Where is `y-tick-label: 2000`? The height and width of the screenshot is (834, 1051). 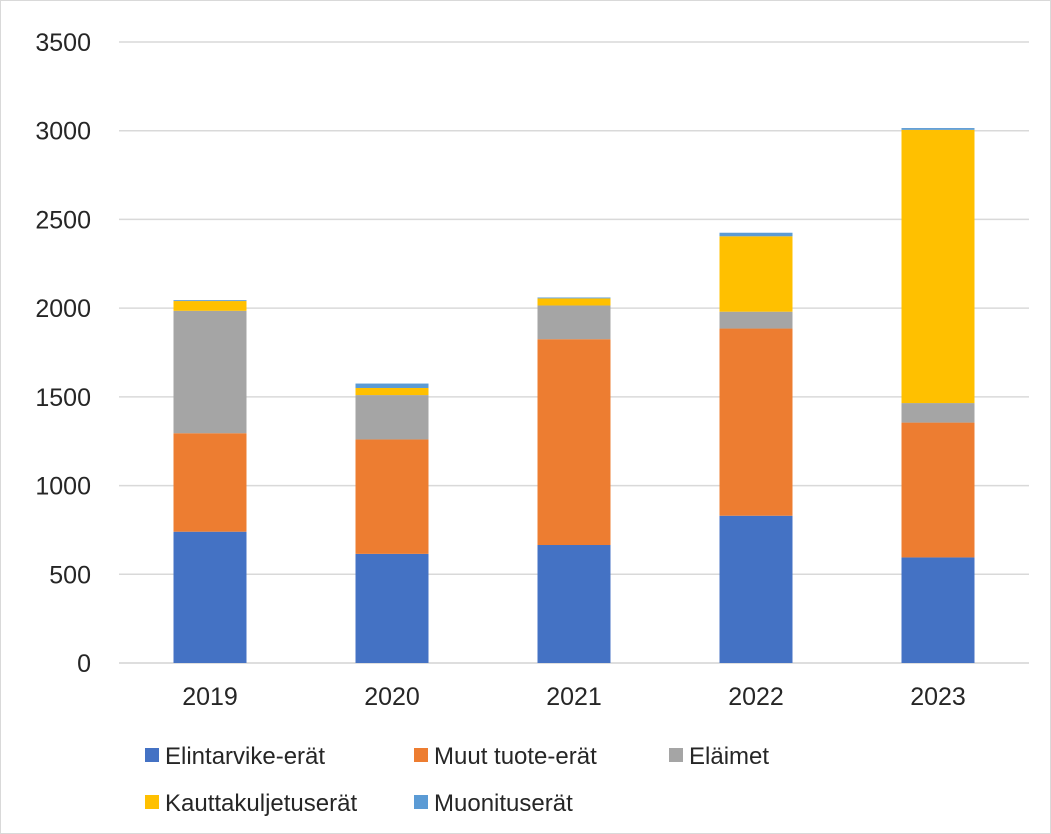
y-tick-label: 2000 is located at coordinates (63, 309).